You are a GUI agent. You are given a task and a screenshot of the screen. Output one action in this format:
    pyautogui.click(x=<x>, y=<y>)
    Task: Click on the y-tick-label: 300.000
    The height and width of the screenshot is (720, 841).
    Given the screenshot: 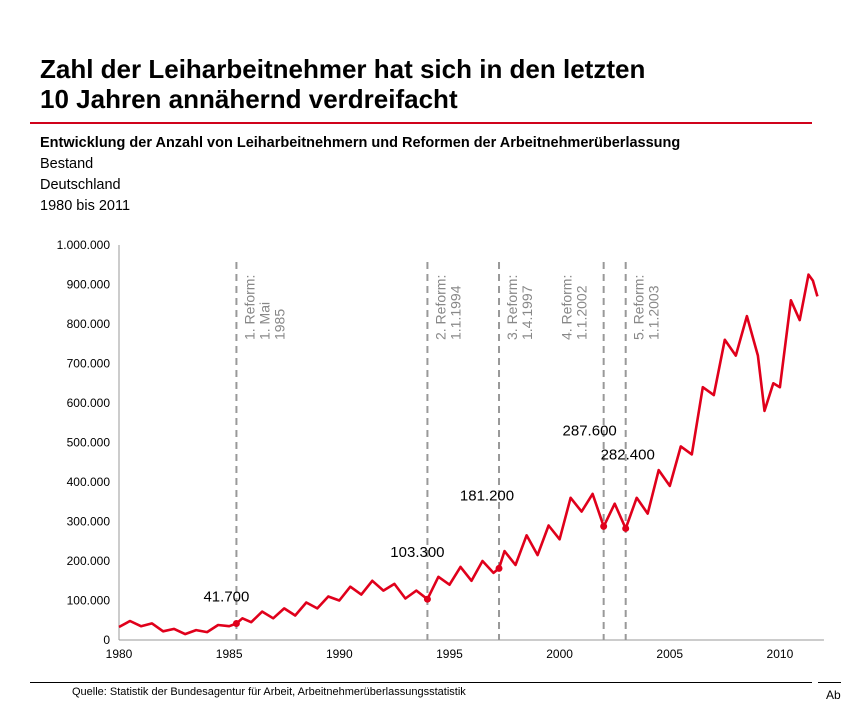 What is the action you would take?
    pyautogui.click(x=89, y=522)
    